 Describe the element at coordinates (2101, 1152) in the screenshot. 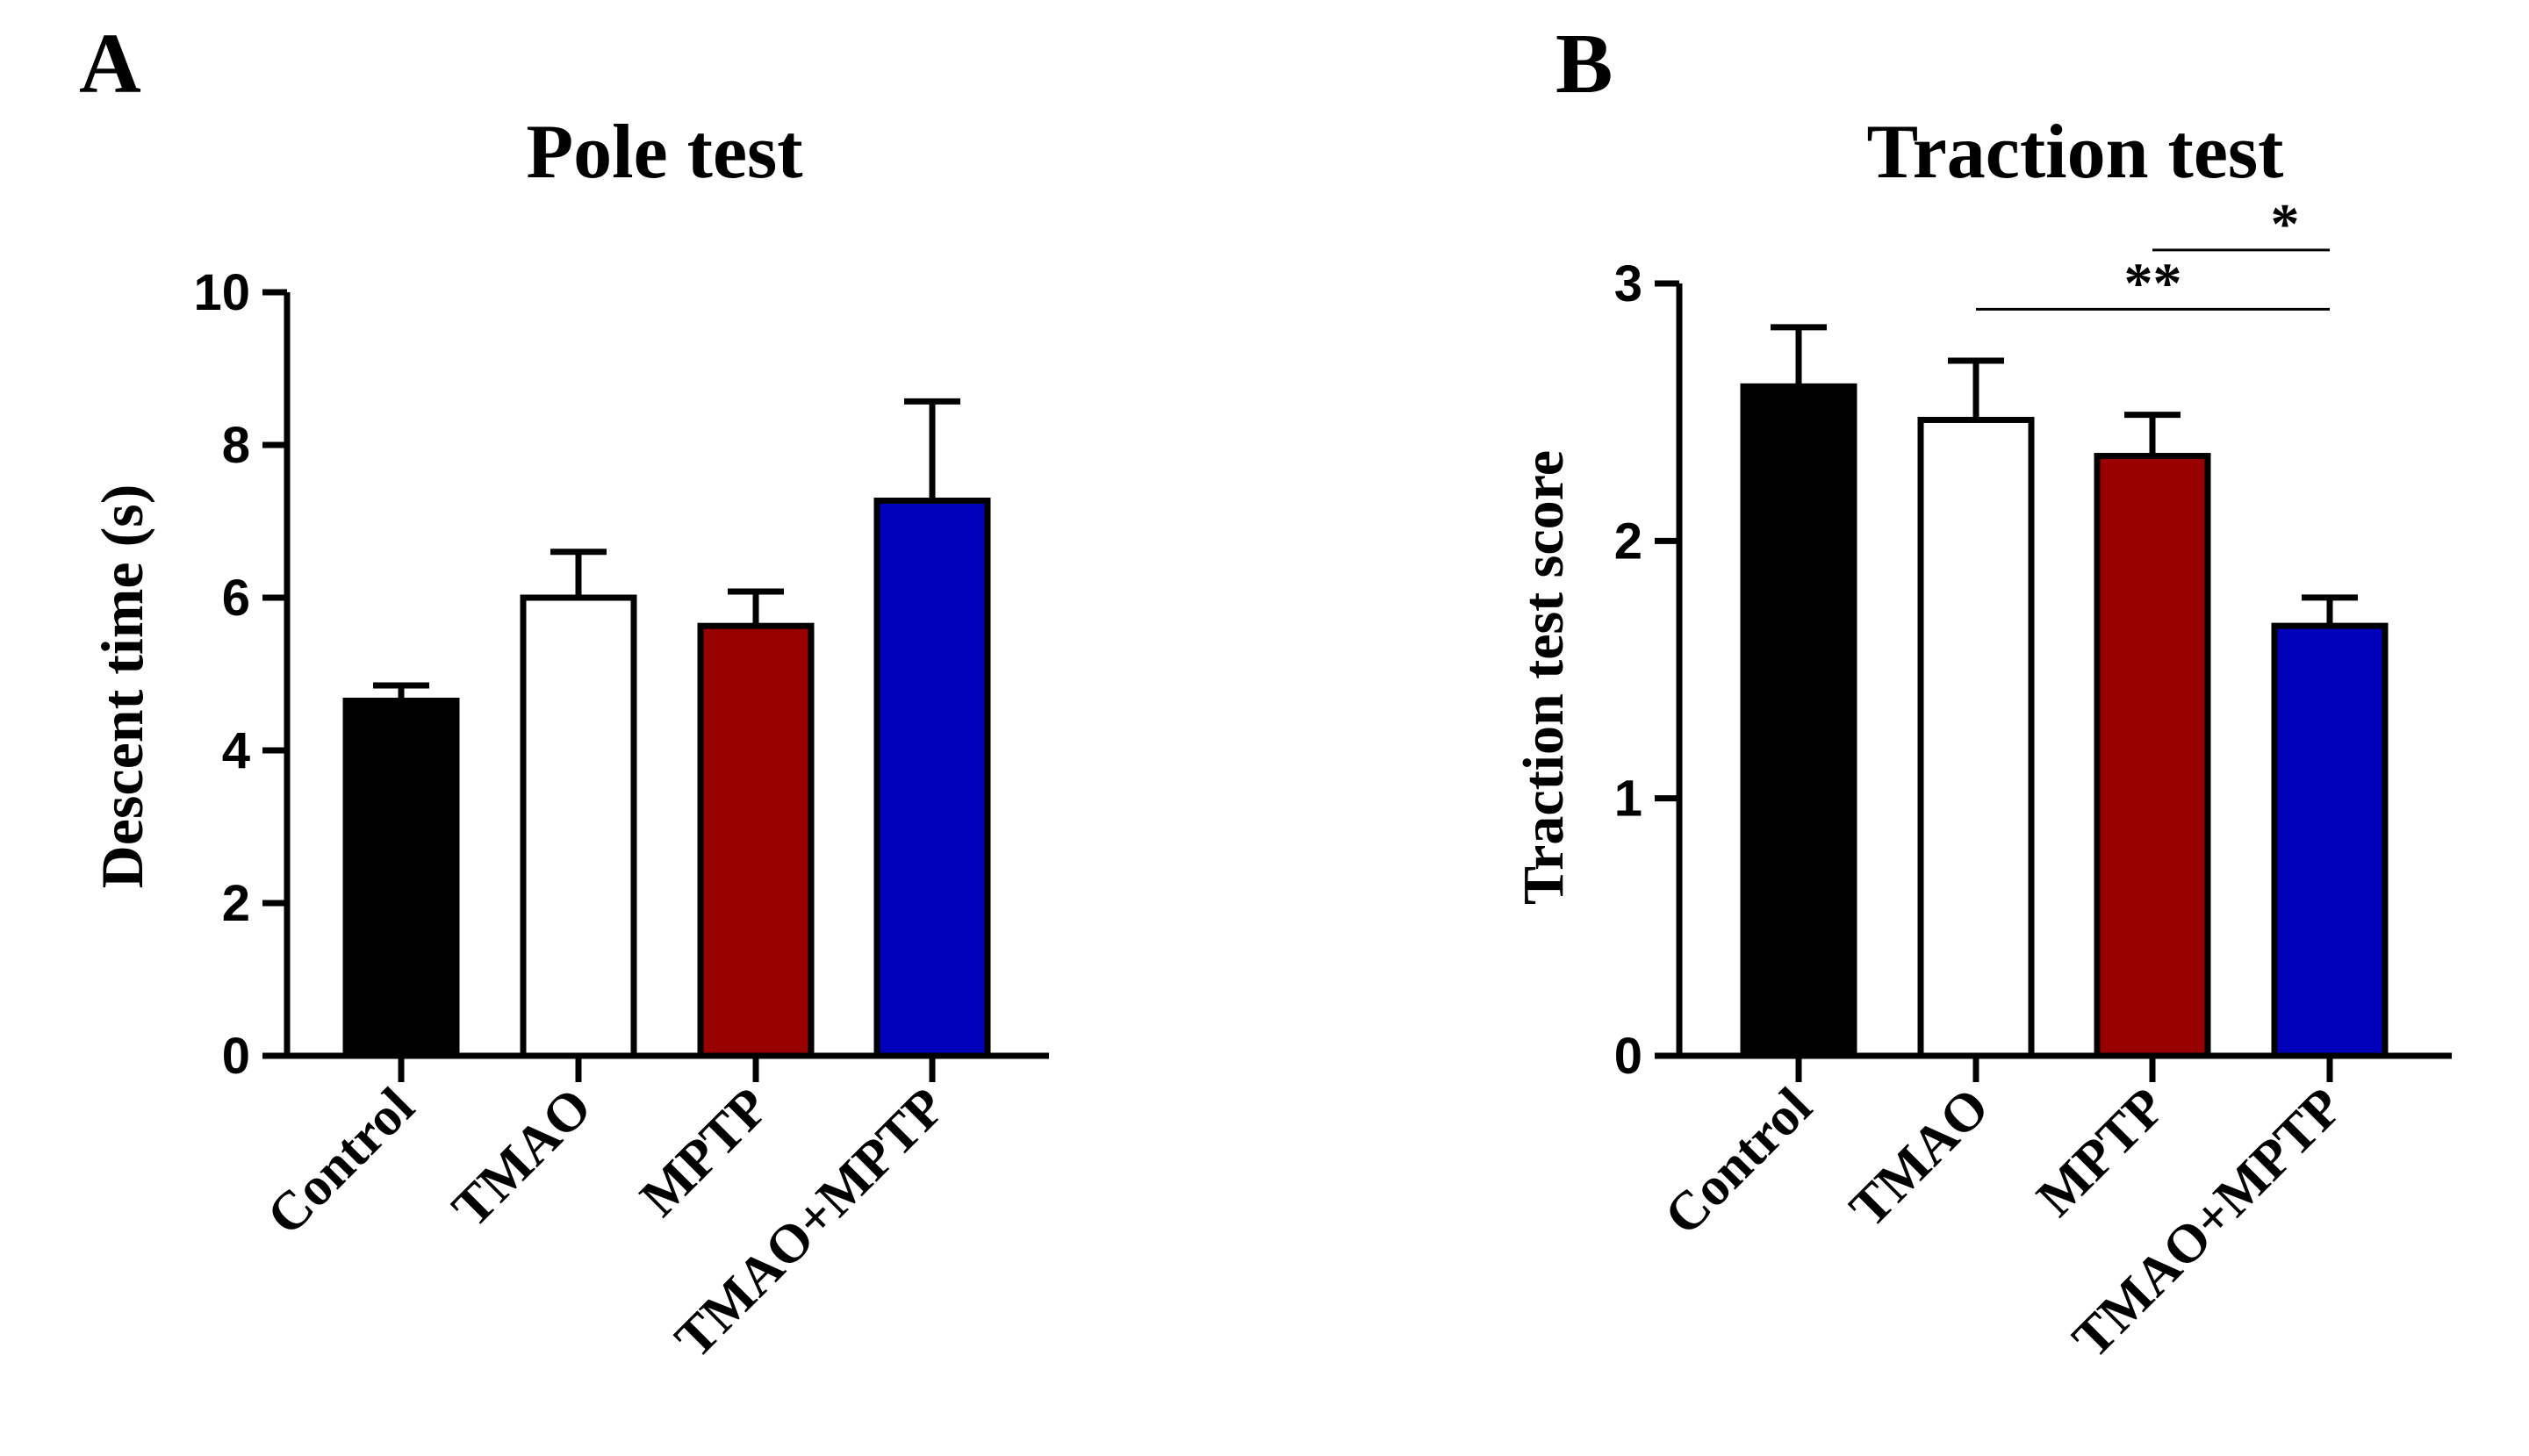

I see `panel-b-x-tick-label: MPTP` at that location.